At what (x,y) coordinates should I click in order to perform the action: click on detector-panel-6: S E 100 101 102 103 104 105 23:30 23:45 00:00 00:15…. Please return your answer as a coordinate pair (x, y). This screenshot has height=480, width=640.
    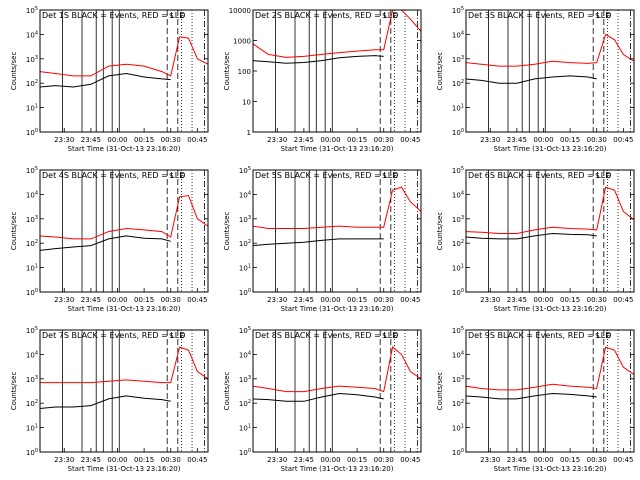
    Looking at the image, I should click on (535, 239).